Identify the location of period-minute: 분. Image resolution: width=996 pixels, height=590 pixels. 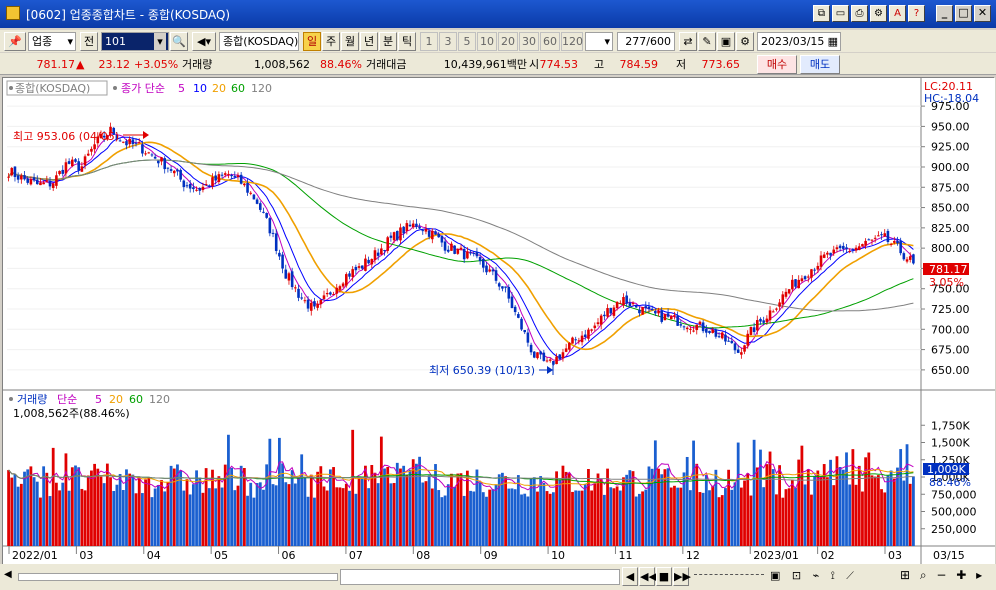
(388, 41).